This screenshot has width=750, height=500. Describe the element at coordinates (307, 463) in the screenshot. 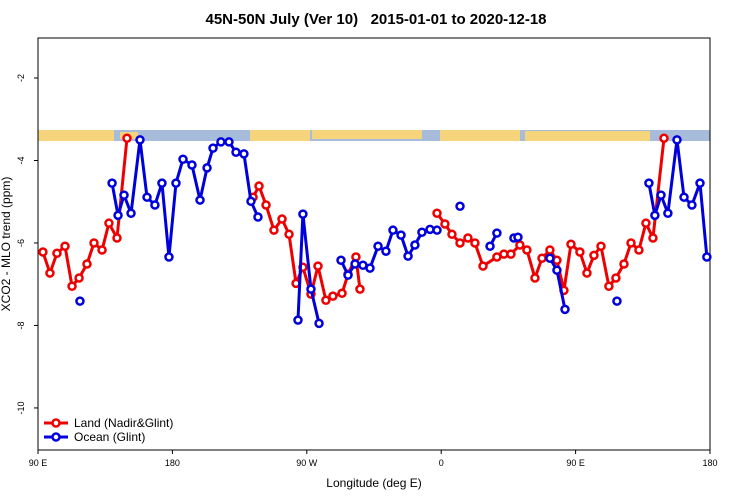

I see `x-tick-label: 90 W` at that location.